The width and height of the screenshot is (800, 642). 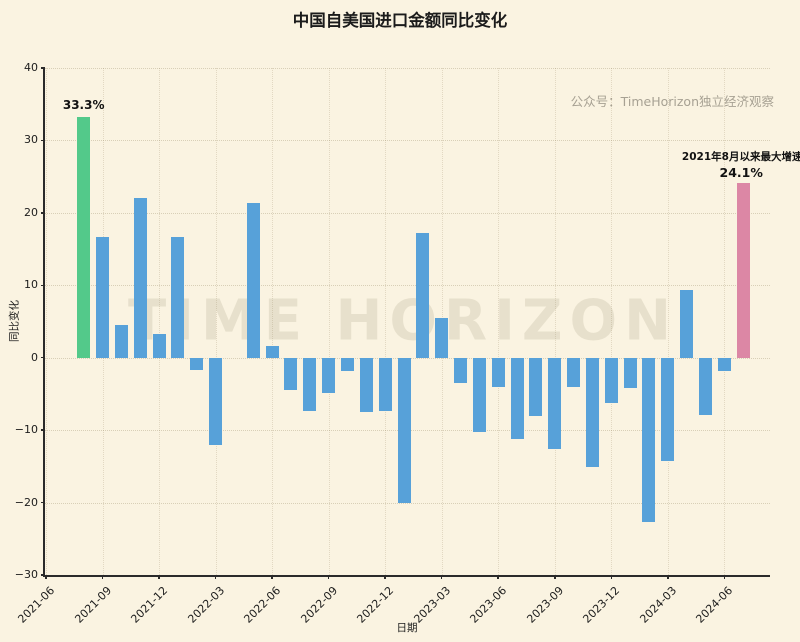 I want to click on x-tick-label: 2021-12, so click(x=149, y=605).